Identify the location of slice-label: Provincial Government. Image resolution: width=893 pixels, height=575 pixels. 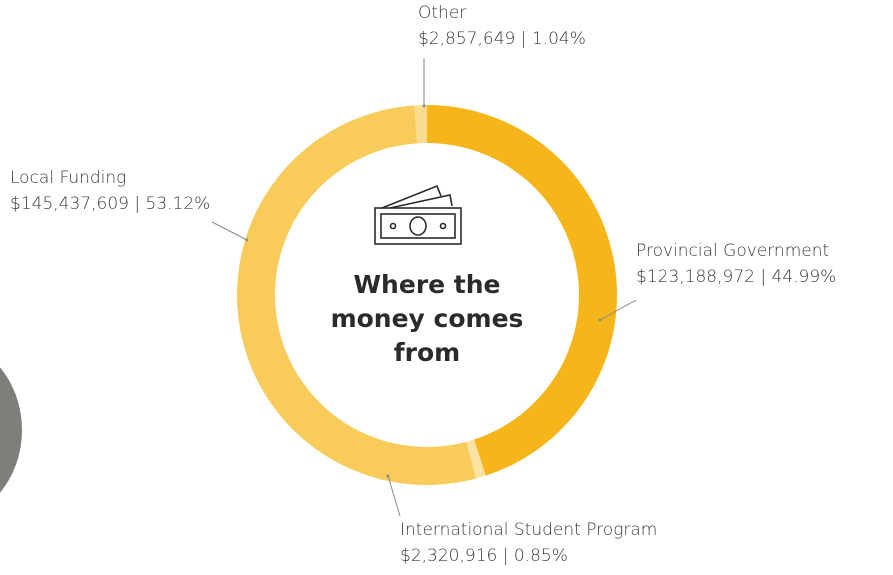
(732, 251).